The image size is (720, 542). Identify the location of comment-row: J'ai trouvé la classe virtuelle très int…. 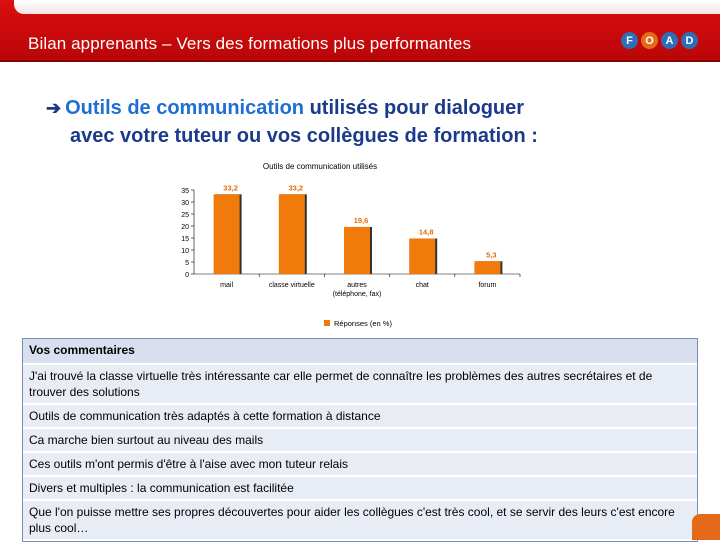
(360, 385).